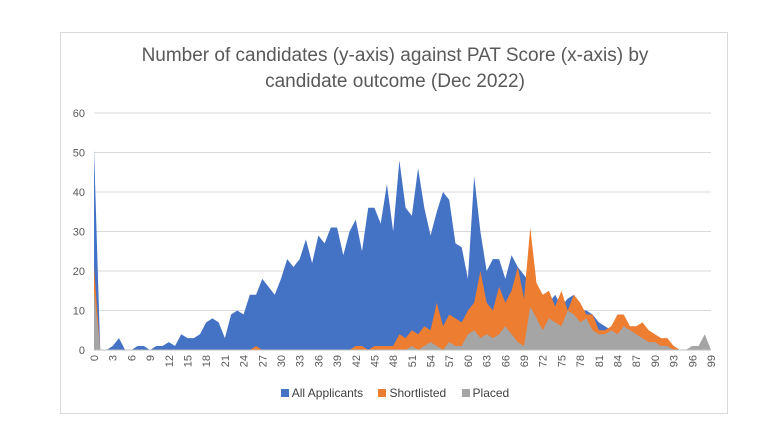  I want to click on x-tick-label-6: 6, so click(132, 358).